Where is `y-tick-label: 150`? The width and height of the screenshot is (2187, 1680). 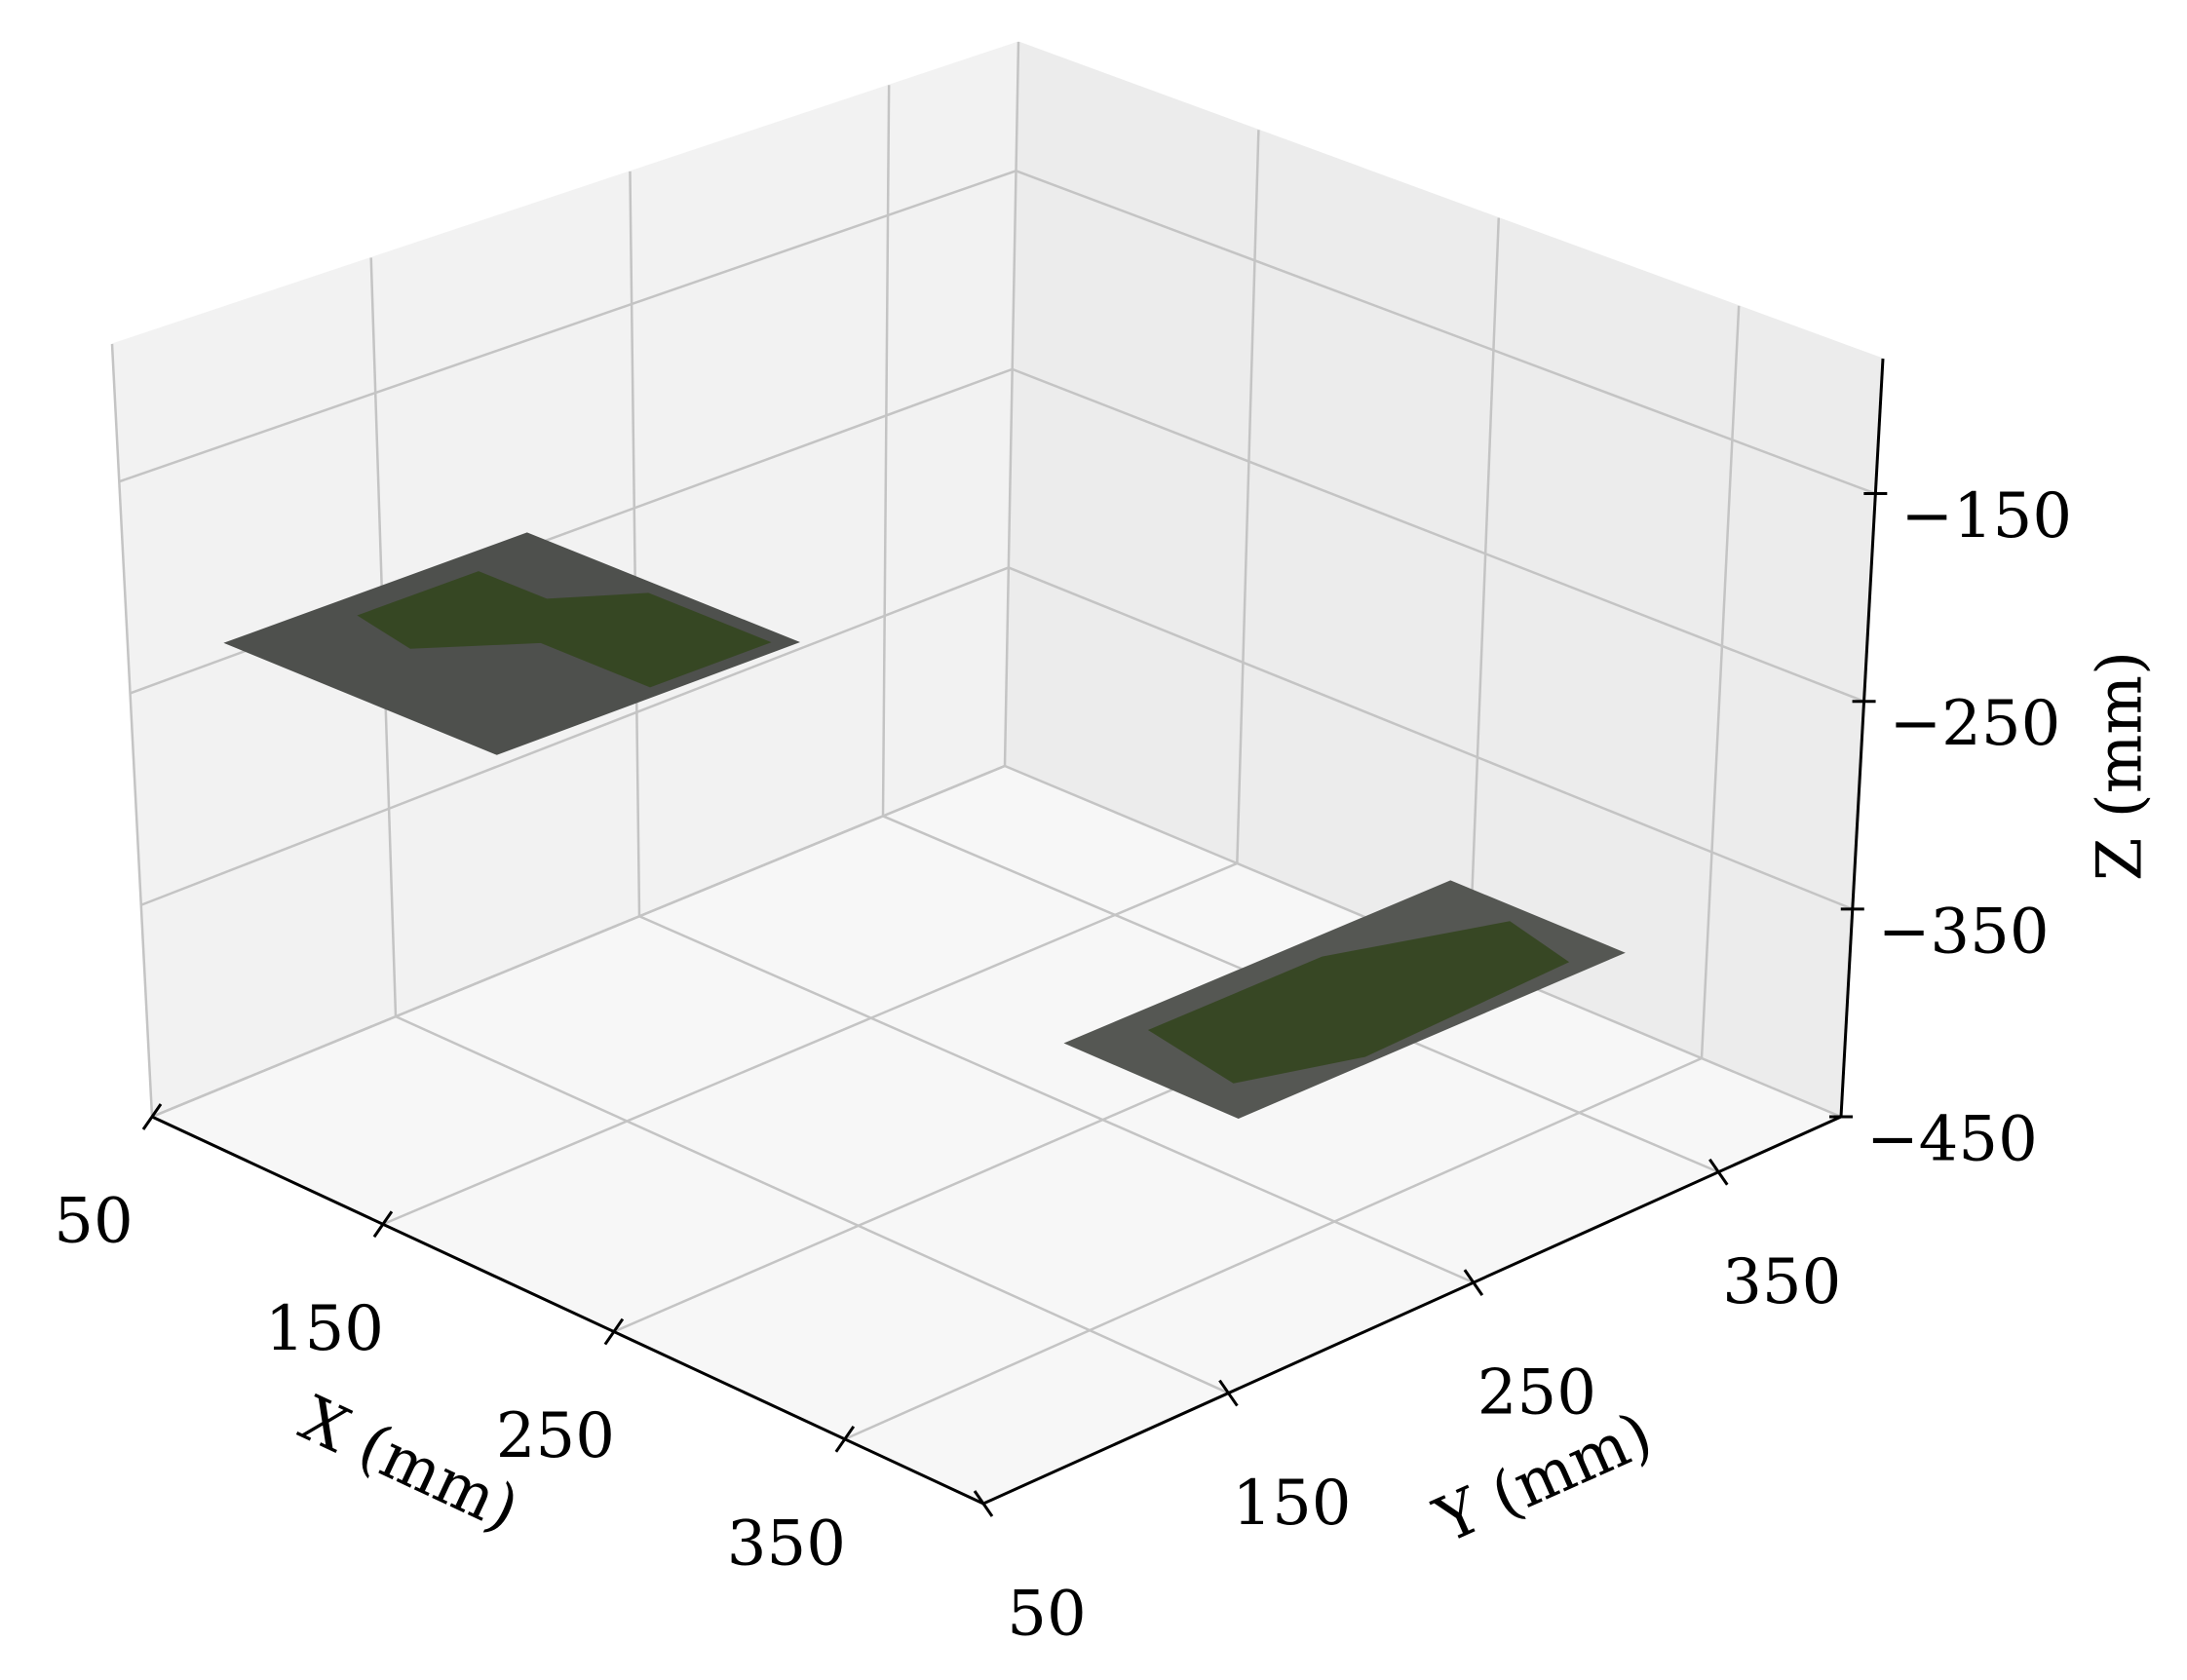 y-tick-label: 150 is located at coordinates (1291, 1504).